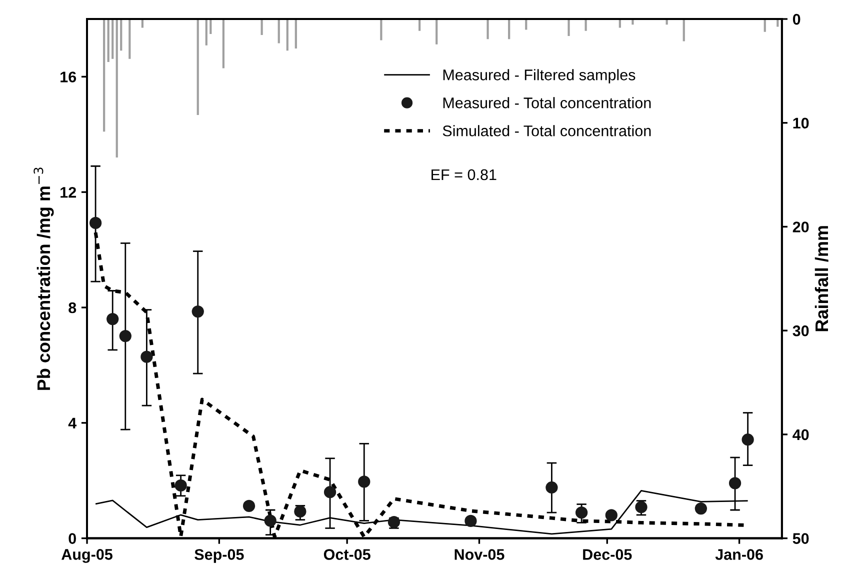 The height and width of the screenshot is (569, 849). Describe the element at coordinates (464, 174) in the screenshot. I see `annotation: EF = 0.81` at that location.